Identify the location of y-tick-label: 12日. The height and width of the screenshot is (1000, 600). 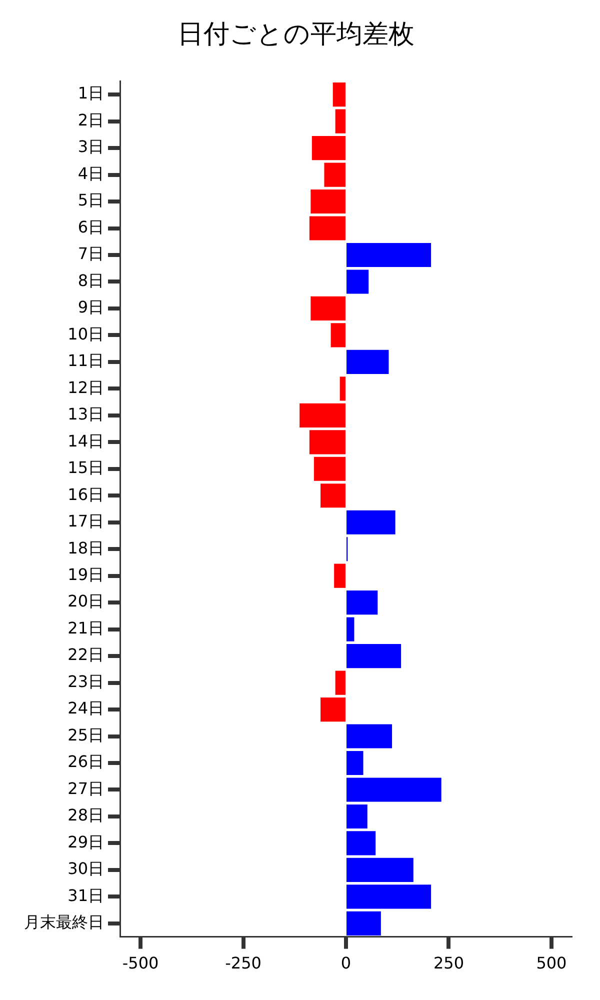
(86, 387).